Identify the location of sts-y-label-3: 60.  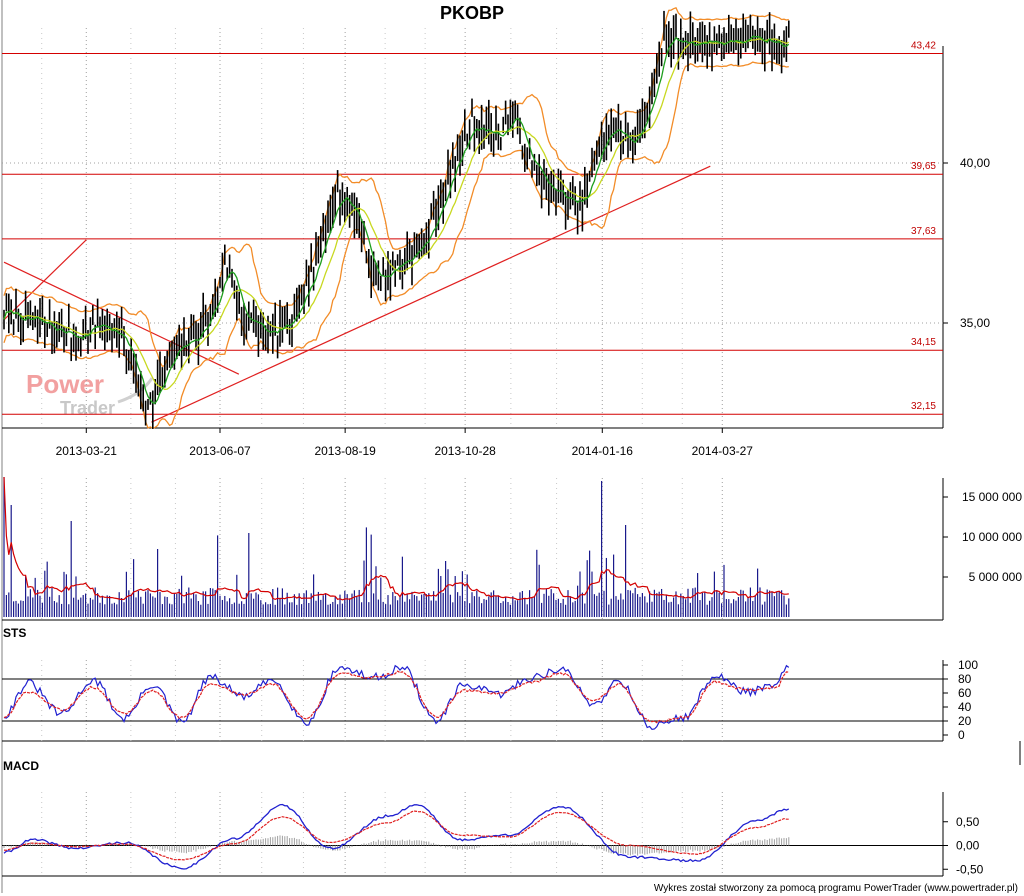
(965, 693).